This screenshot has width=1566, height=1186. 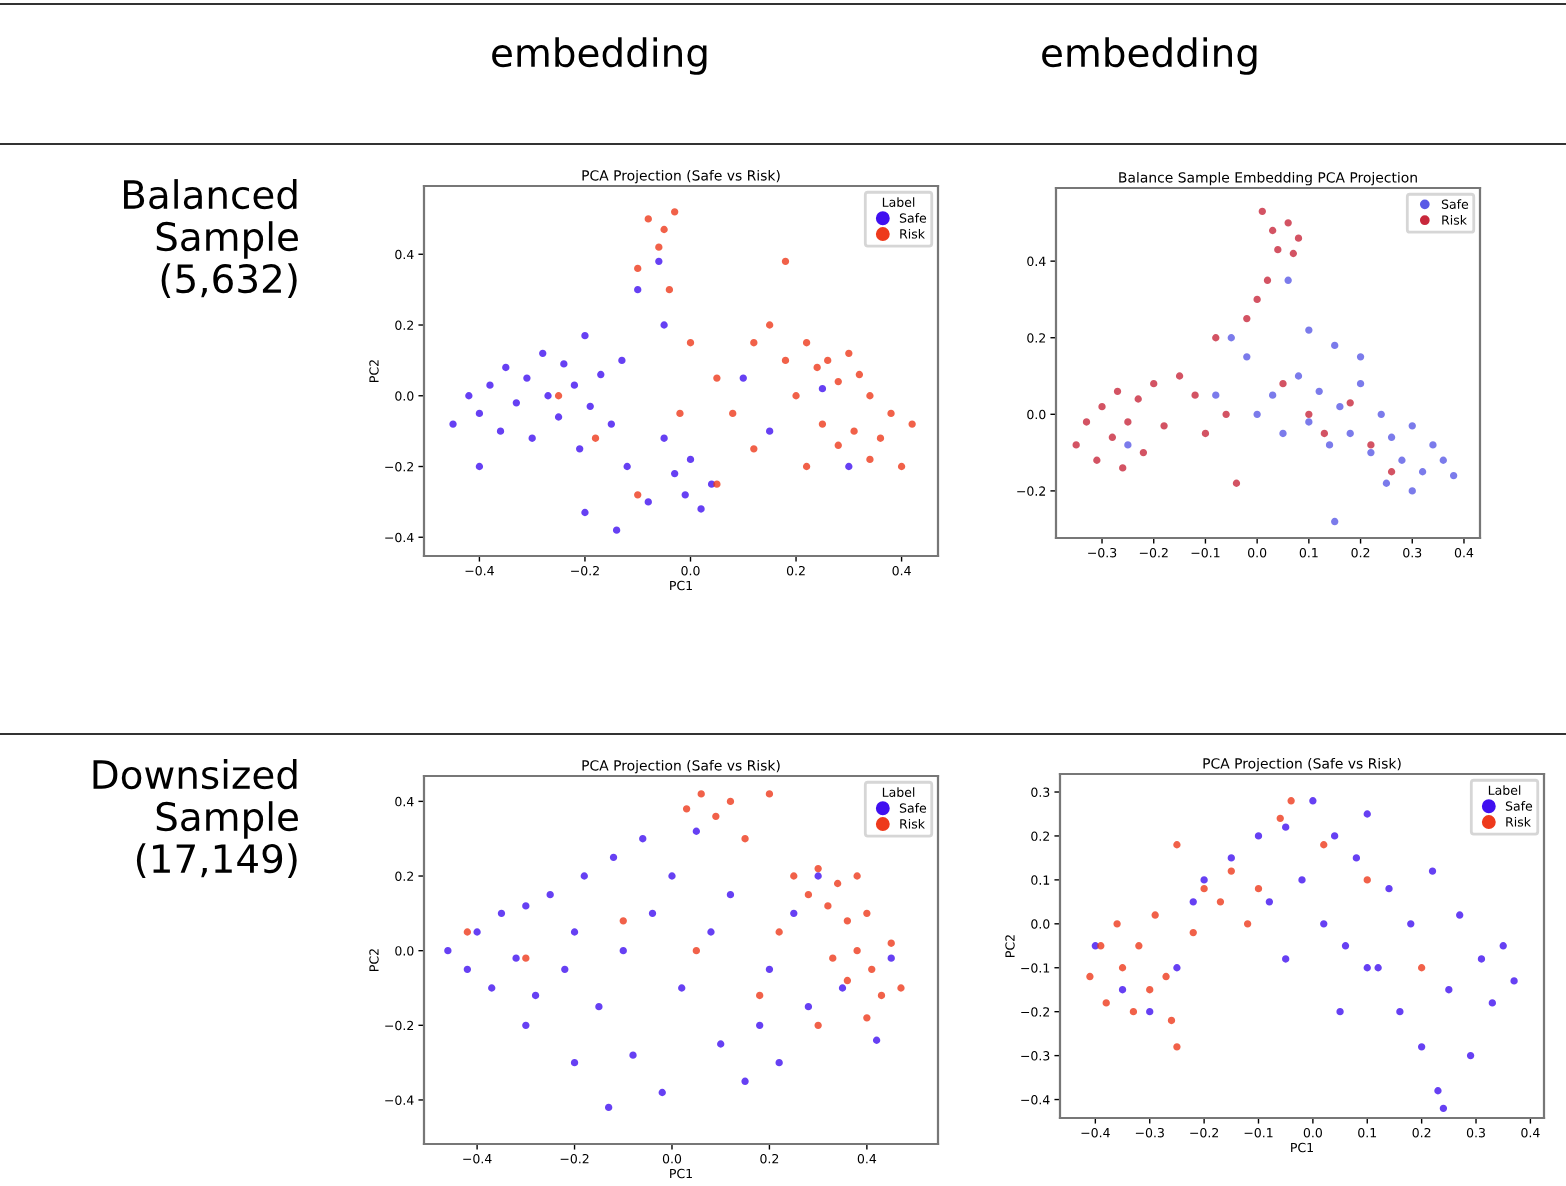 I want to click on text: Downsized Sample (17,149), so click(x=195, y=818).